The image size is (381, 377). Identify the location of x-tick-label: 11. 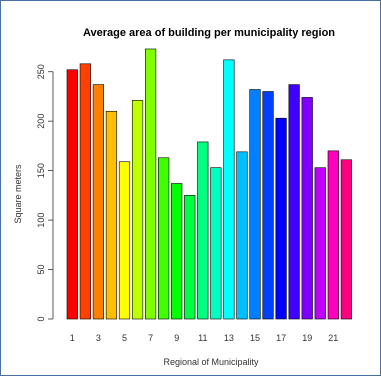
(202, 338).